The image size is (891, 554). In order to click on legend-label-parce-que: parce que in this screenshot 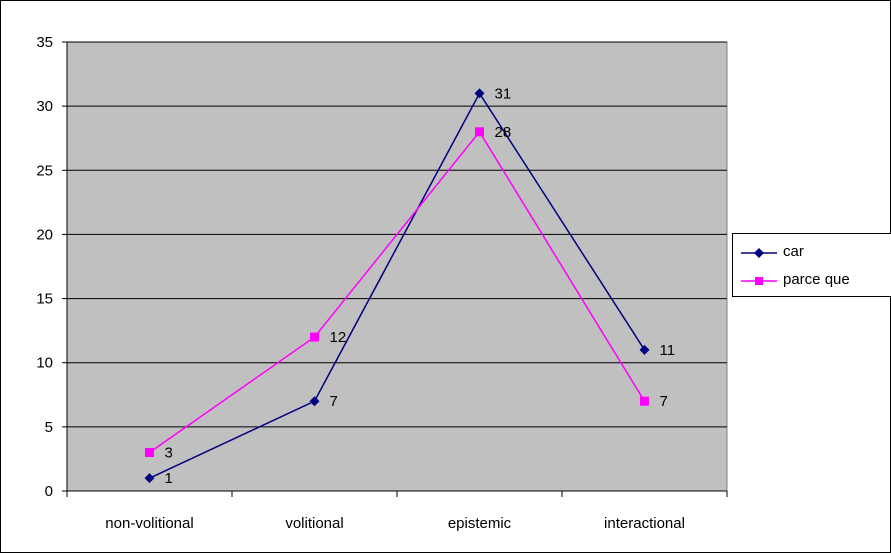, I will do `click(816, 279)`.